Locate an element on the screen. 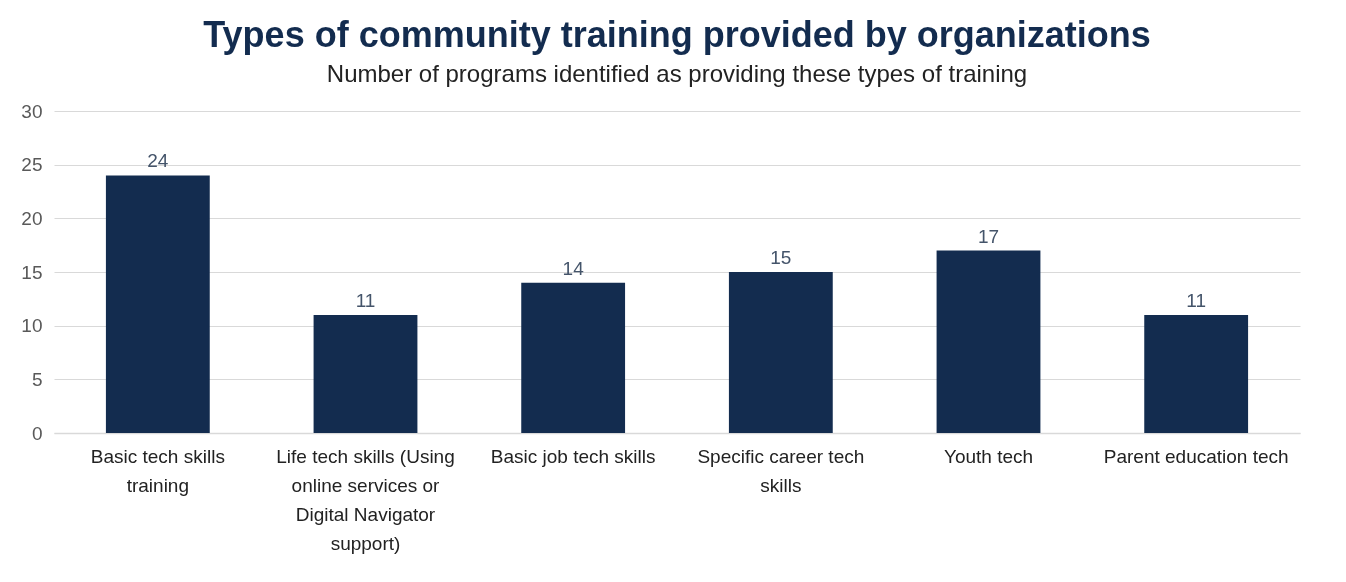  y-tick-label: 20 is located at coordinates (32, 218).